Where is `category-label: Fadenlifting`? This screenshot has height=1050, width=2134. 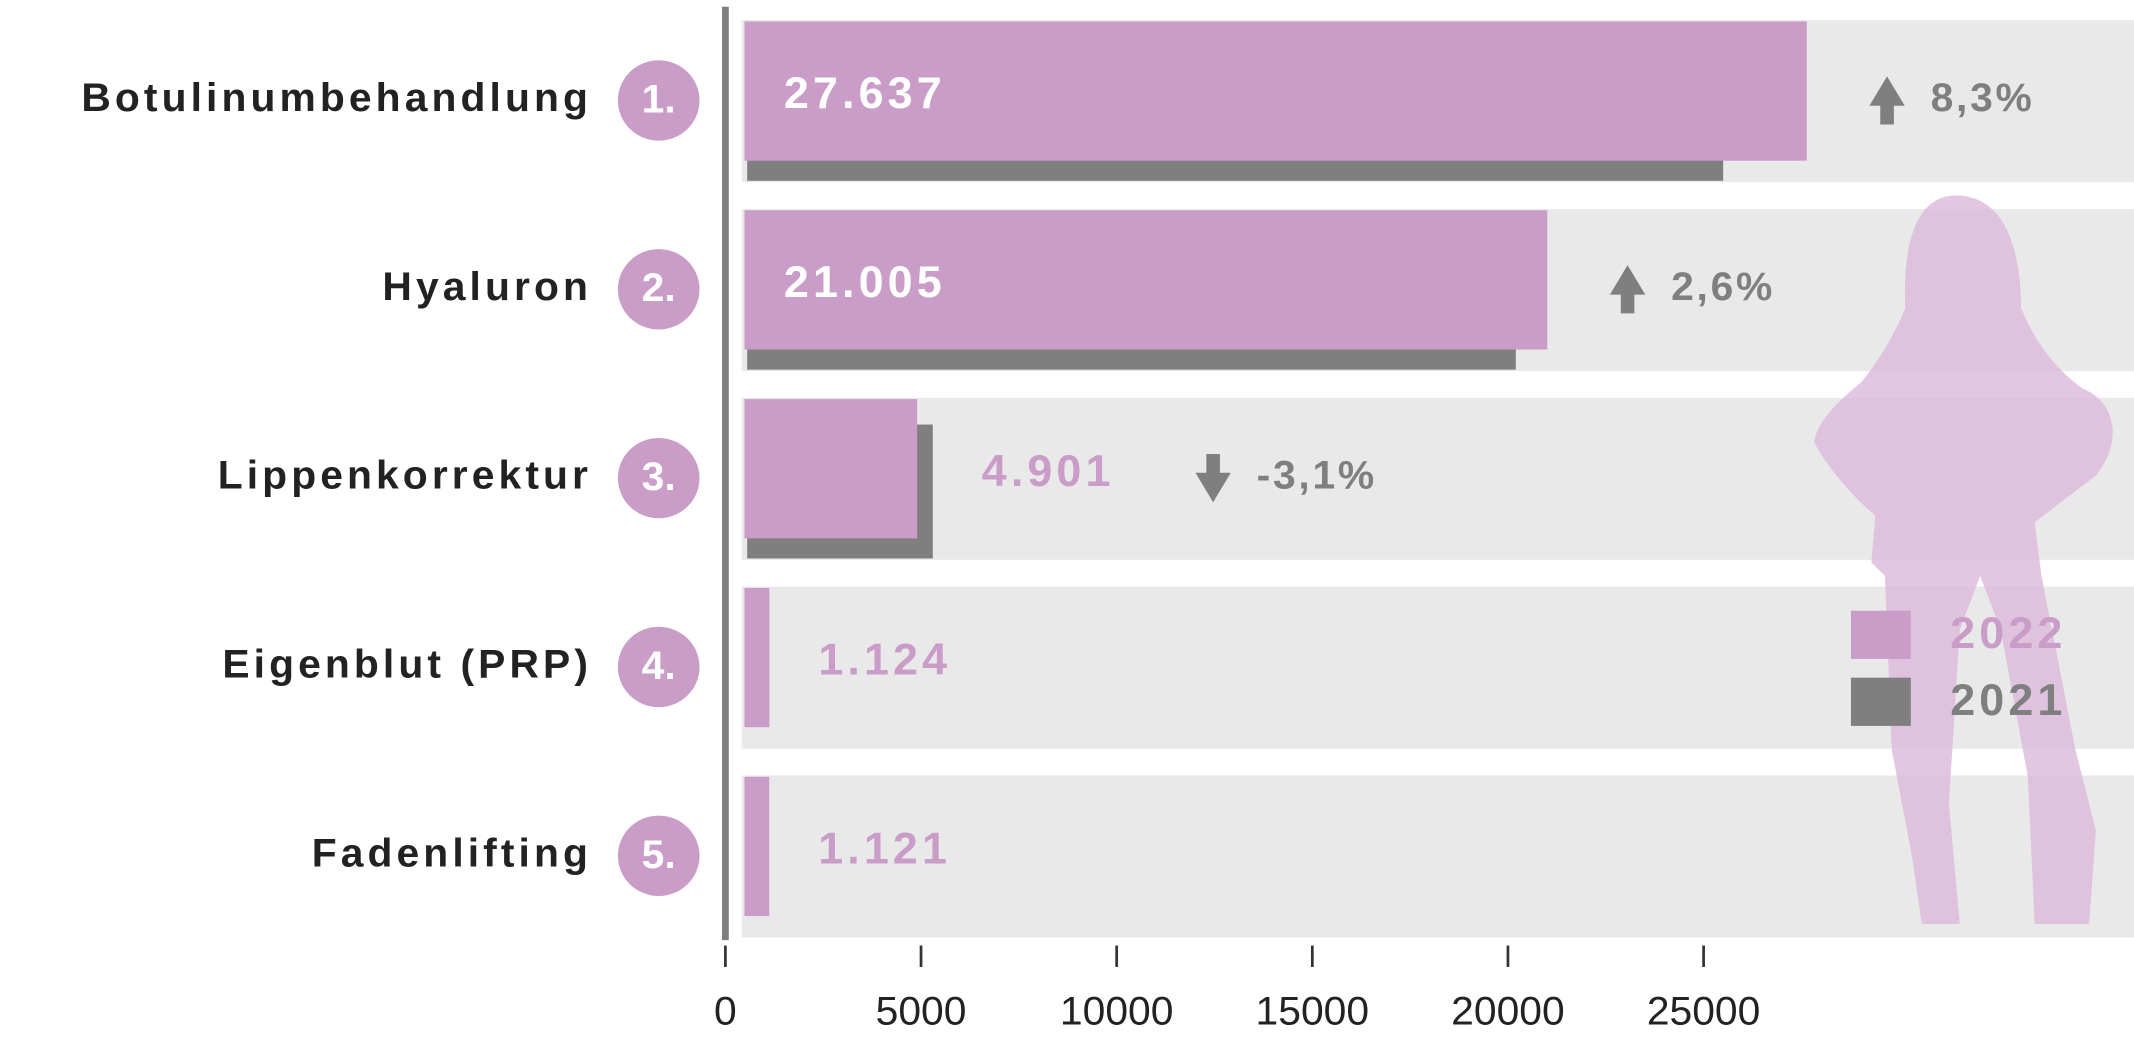 category-label: Fadenlifting is located at coordinates (452, 853).